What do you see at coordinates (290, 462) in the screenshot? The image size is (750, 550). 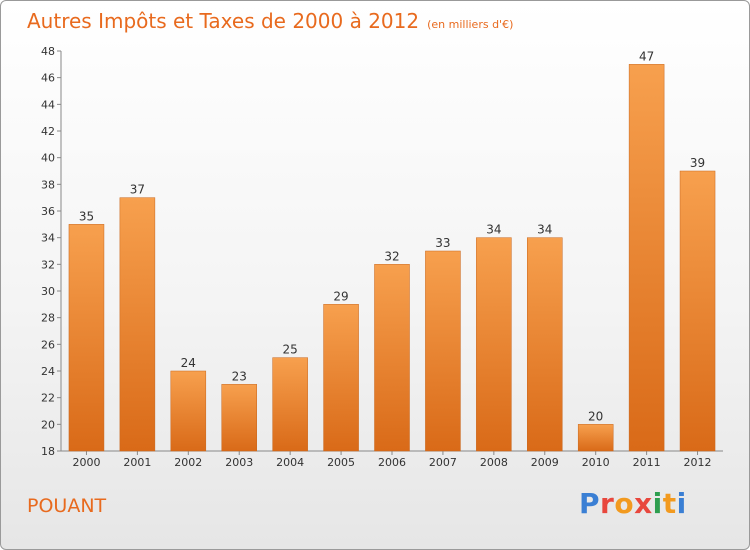 I see `x-tick-label-2004: 2004` at bounding box center [290, 462].